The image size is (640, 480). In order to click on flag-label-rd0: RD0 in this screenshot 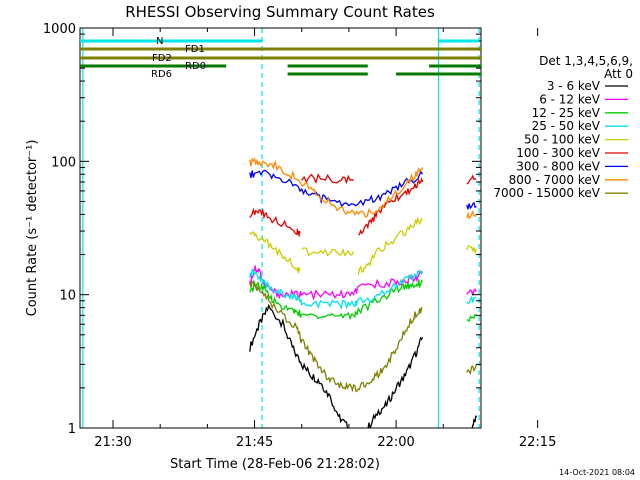, I will do `click(195, 66)`.